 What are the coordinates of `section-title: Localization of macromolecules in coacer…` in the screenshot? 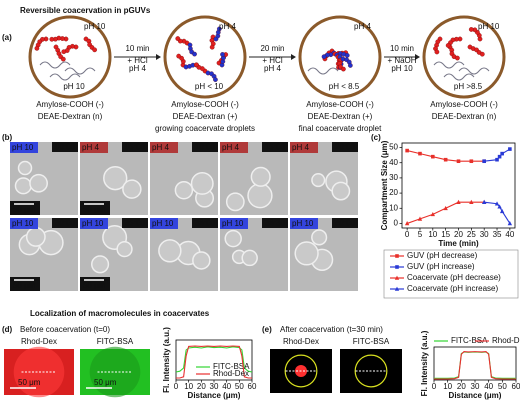 It's located at (120, 313).